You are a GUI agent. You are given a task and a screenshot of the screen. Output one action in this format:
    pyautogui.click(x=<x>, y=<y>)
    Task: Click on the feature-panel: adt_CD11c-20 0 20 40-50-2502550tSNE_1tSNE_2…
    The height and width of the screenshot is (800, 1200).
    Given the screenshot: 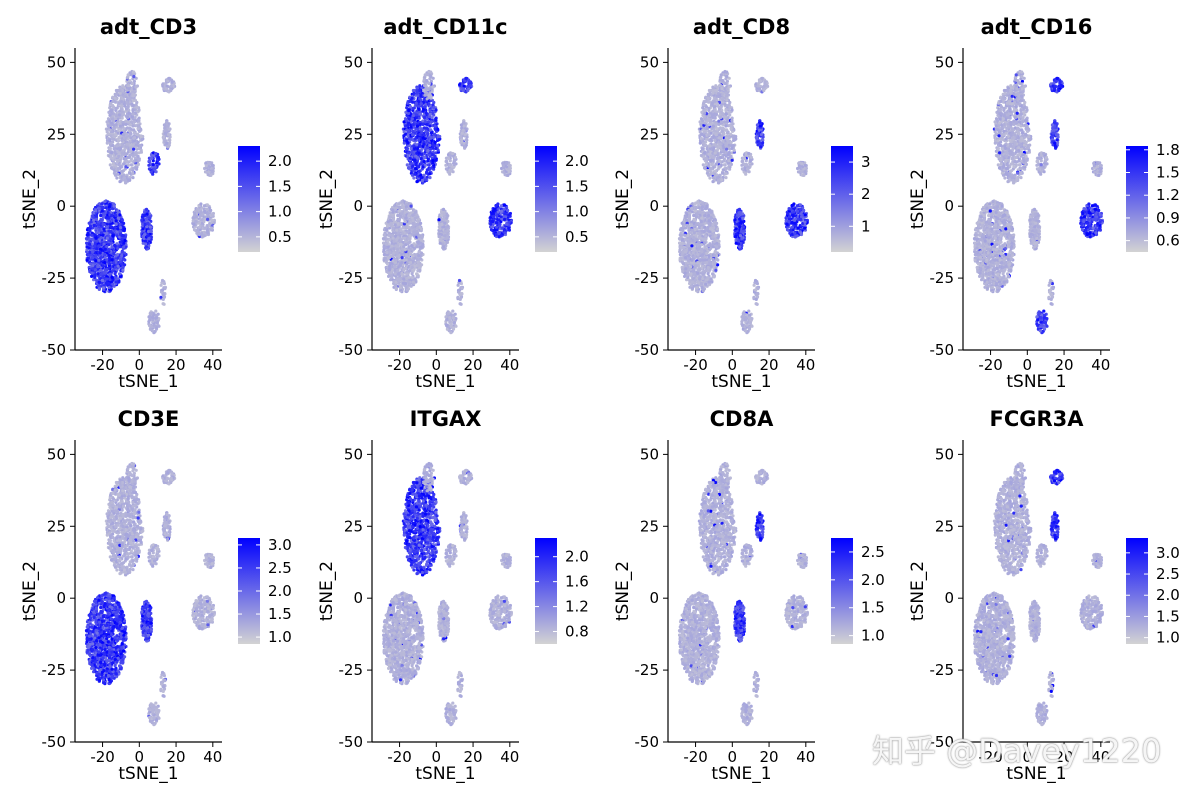 What is the action you would take?
    pyautogui.click(x=453, y=203)
    